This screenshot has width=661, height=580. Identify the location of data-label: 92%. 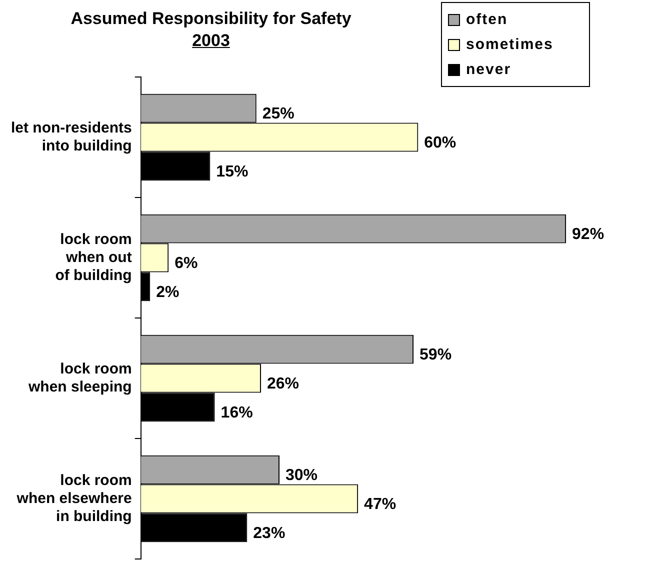
(588, 235).